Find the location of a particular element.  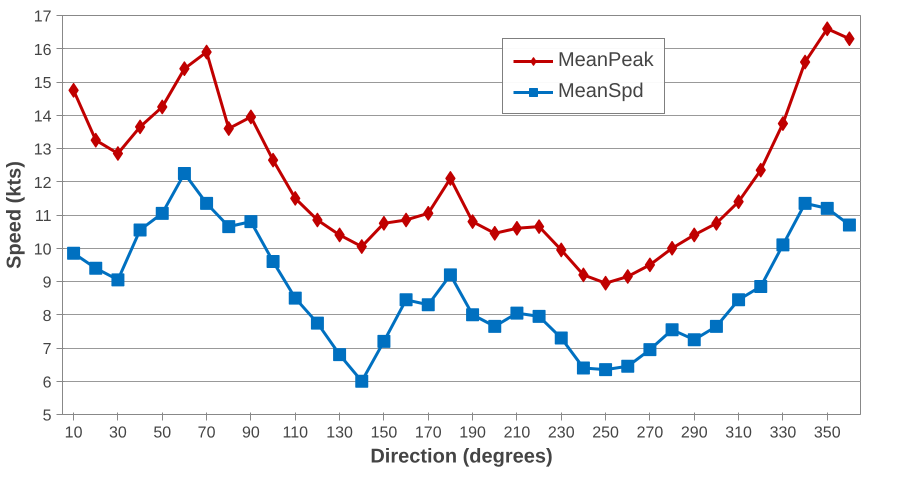

y-tick-label: 6 is located at coordinates (47, 383).